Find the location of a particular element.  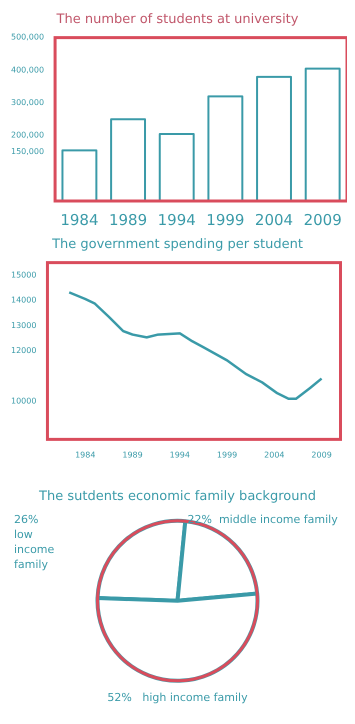

chart-title: The government spending per student is located at coordinates (177, 244).